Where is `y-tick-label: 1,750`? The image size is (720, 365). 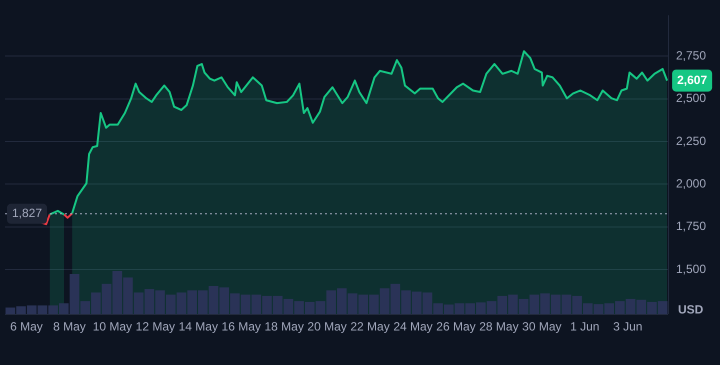
y-tick-label: 1,750 is located at coordinates (691, 226).